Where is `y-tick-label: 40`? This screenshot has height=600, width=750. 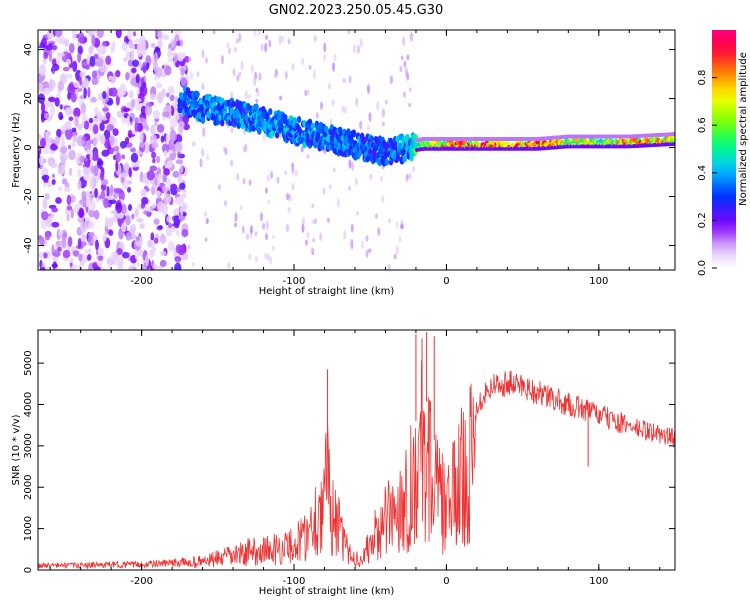
y-tick-label: 40 is located at coordinates (28, 49).